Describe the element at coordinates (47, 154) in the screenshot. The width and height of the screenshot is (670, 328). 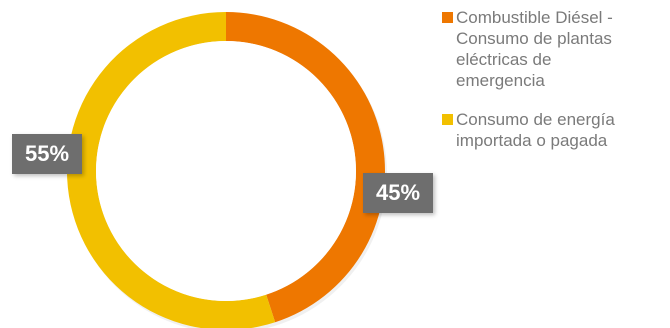
I see `data-label-importada: 55%` at that location.